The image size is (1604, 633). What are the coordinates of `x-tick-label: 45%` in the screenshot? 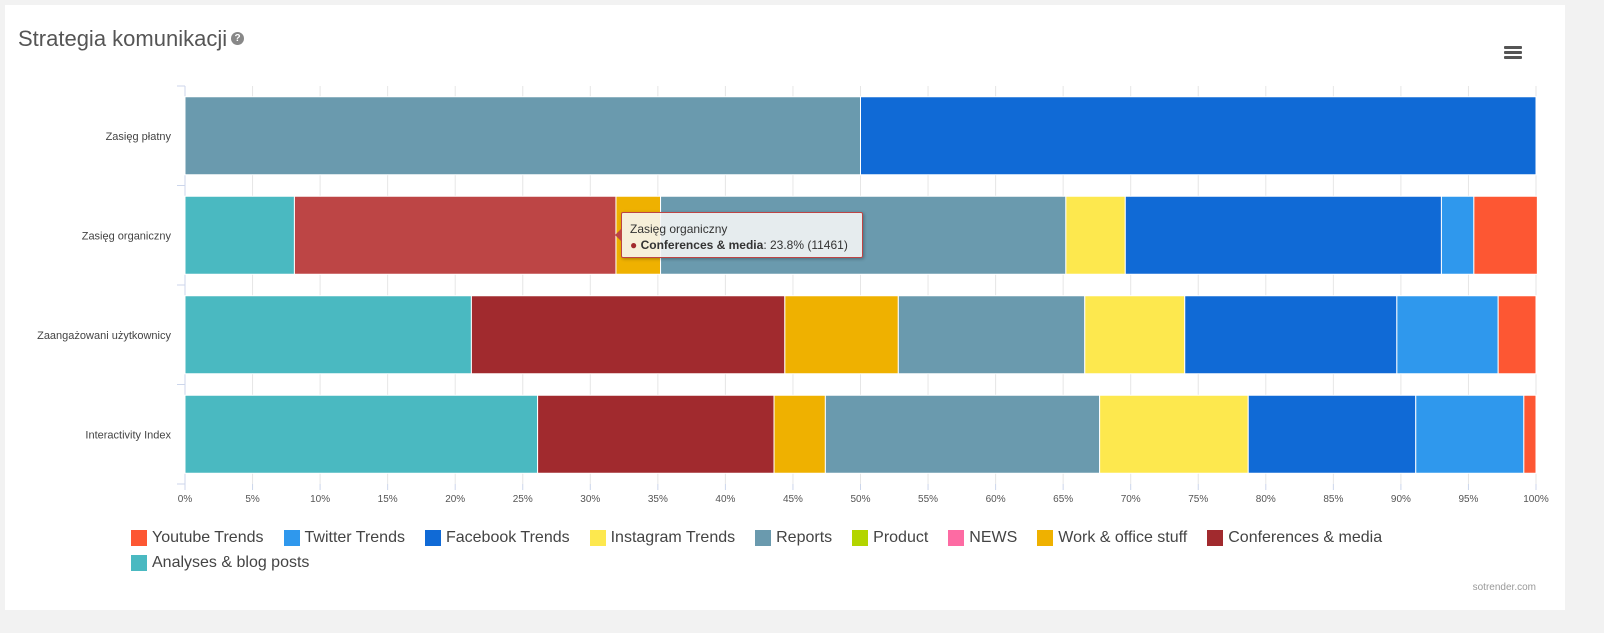 It's located at (793, 499).